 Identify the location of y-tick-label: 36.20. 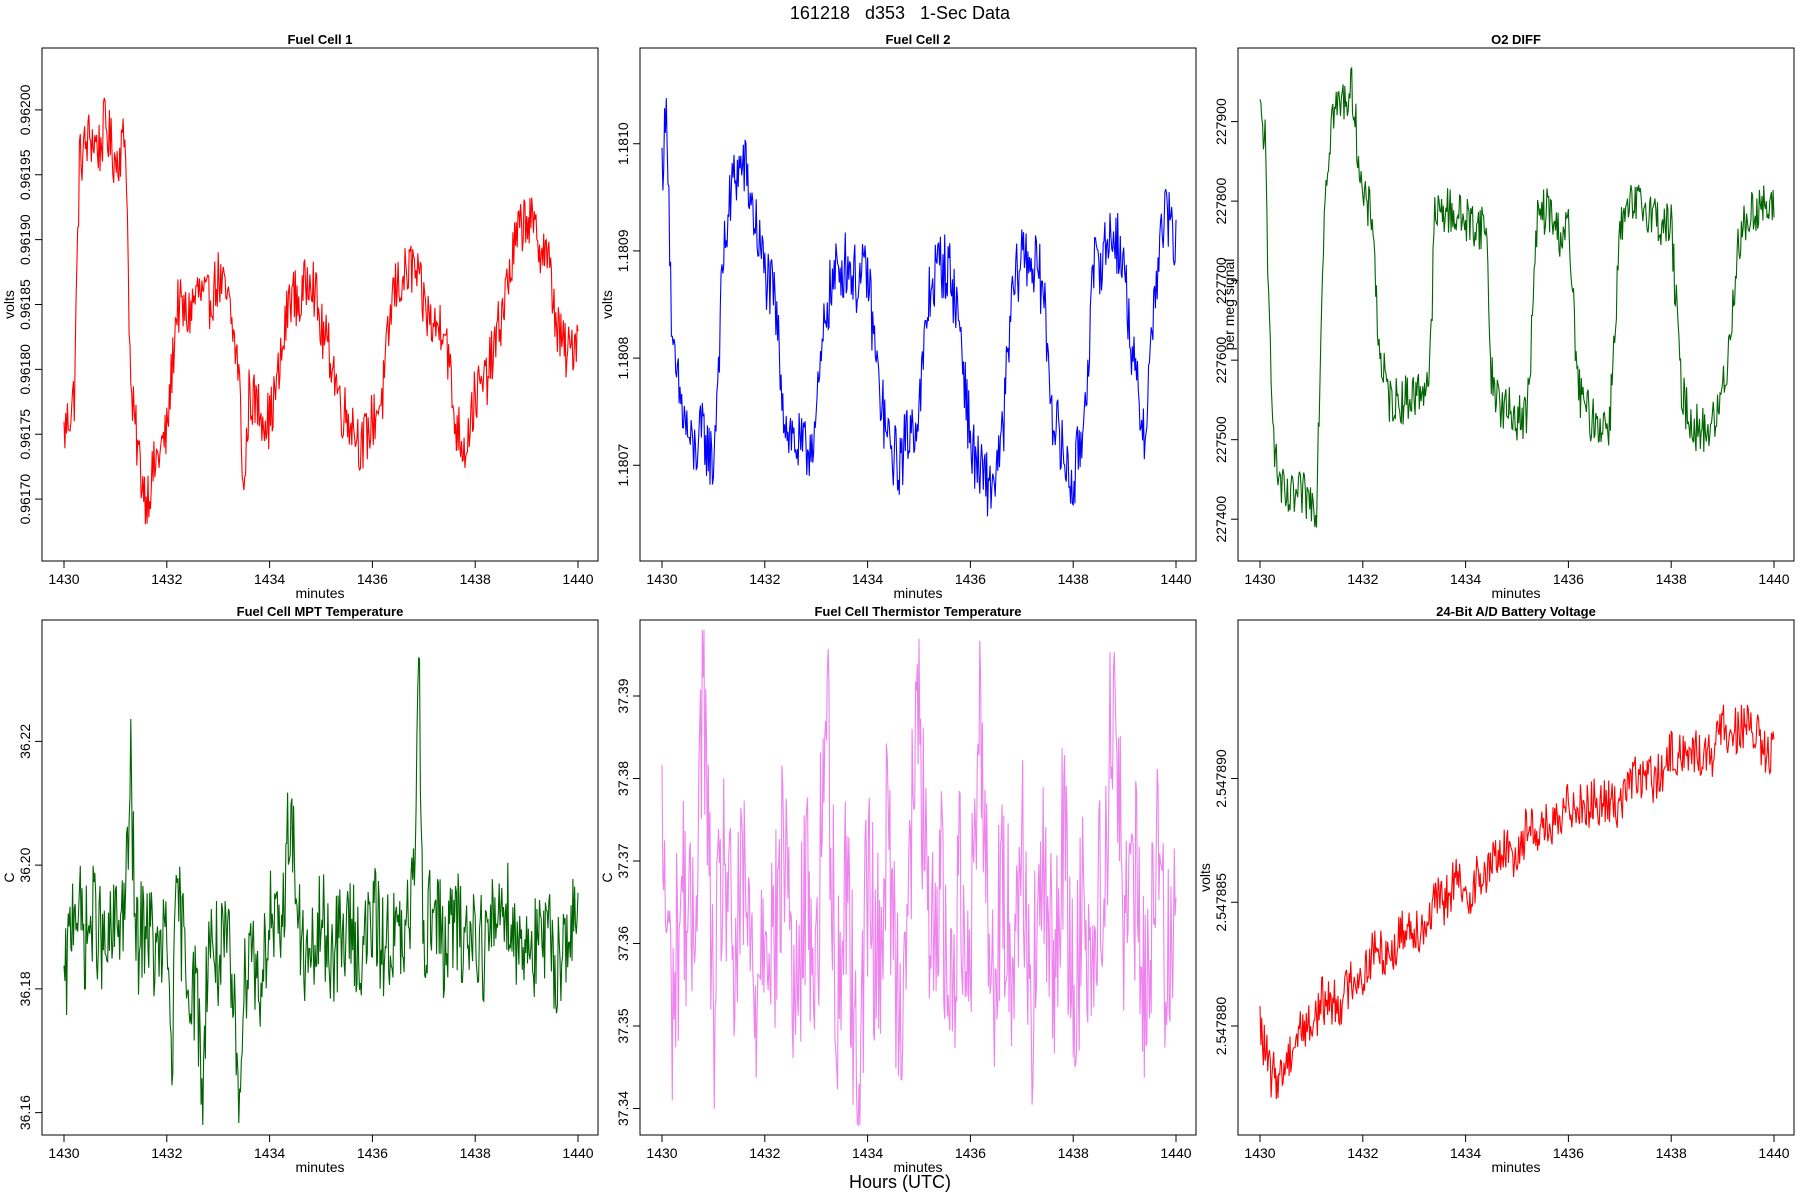
(25, 864).